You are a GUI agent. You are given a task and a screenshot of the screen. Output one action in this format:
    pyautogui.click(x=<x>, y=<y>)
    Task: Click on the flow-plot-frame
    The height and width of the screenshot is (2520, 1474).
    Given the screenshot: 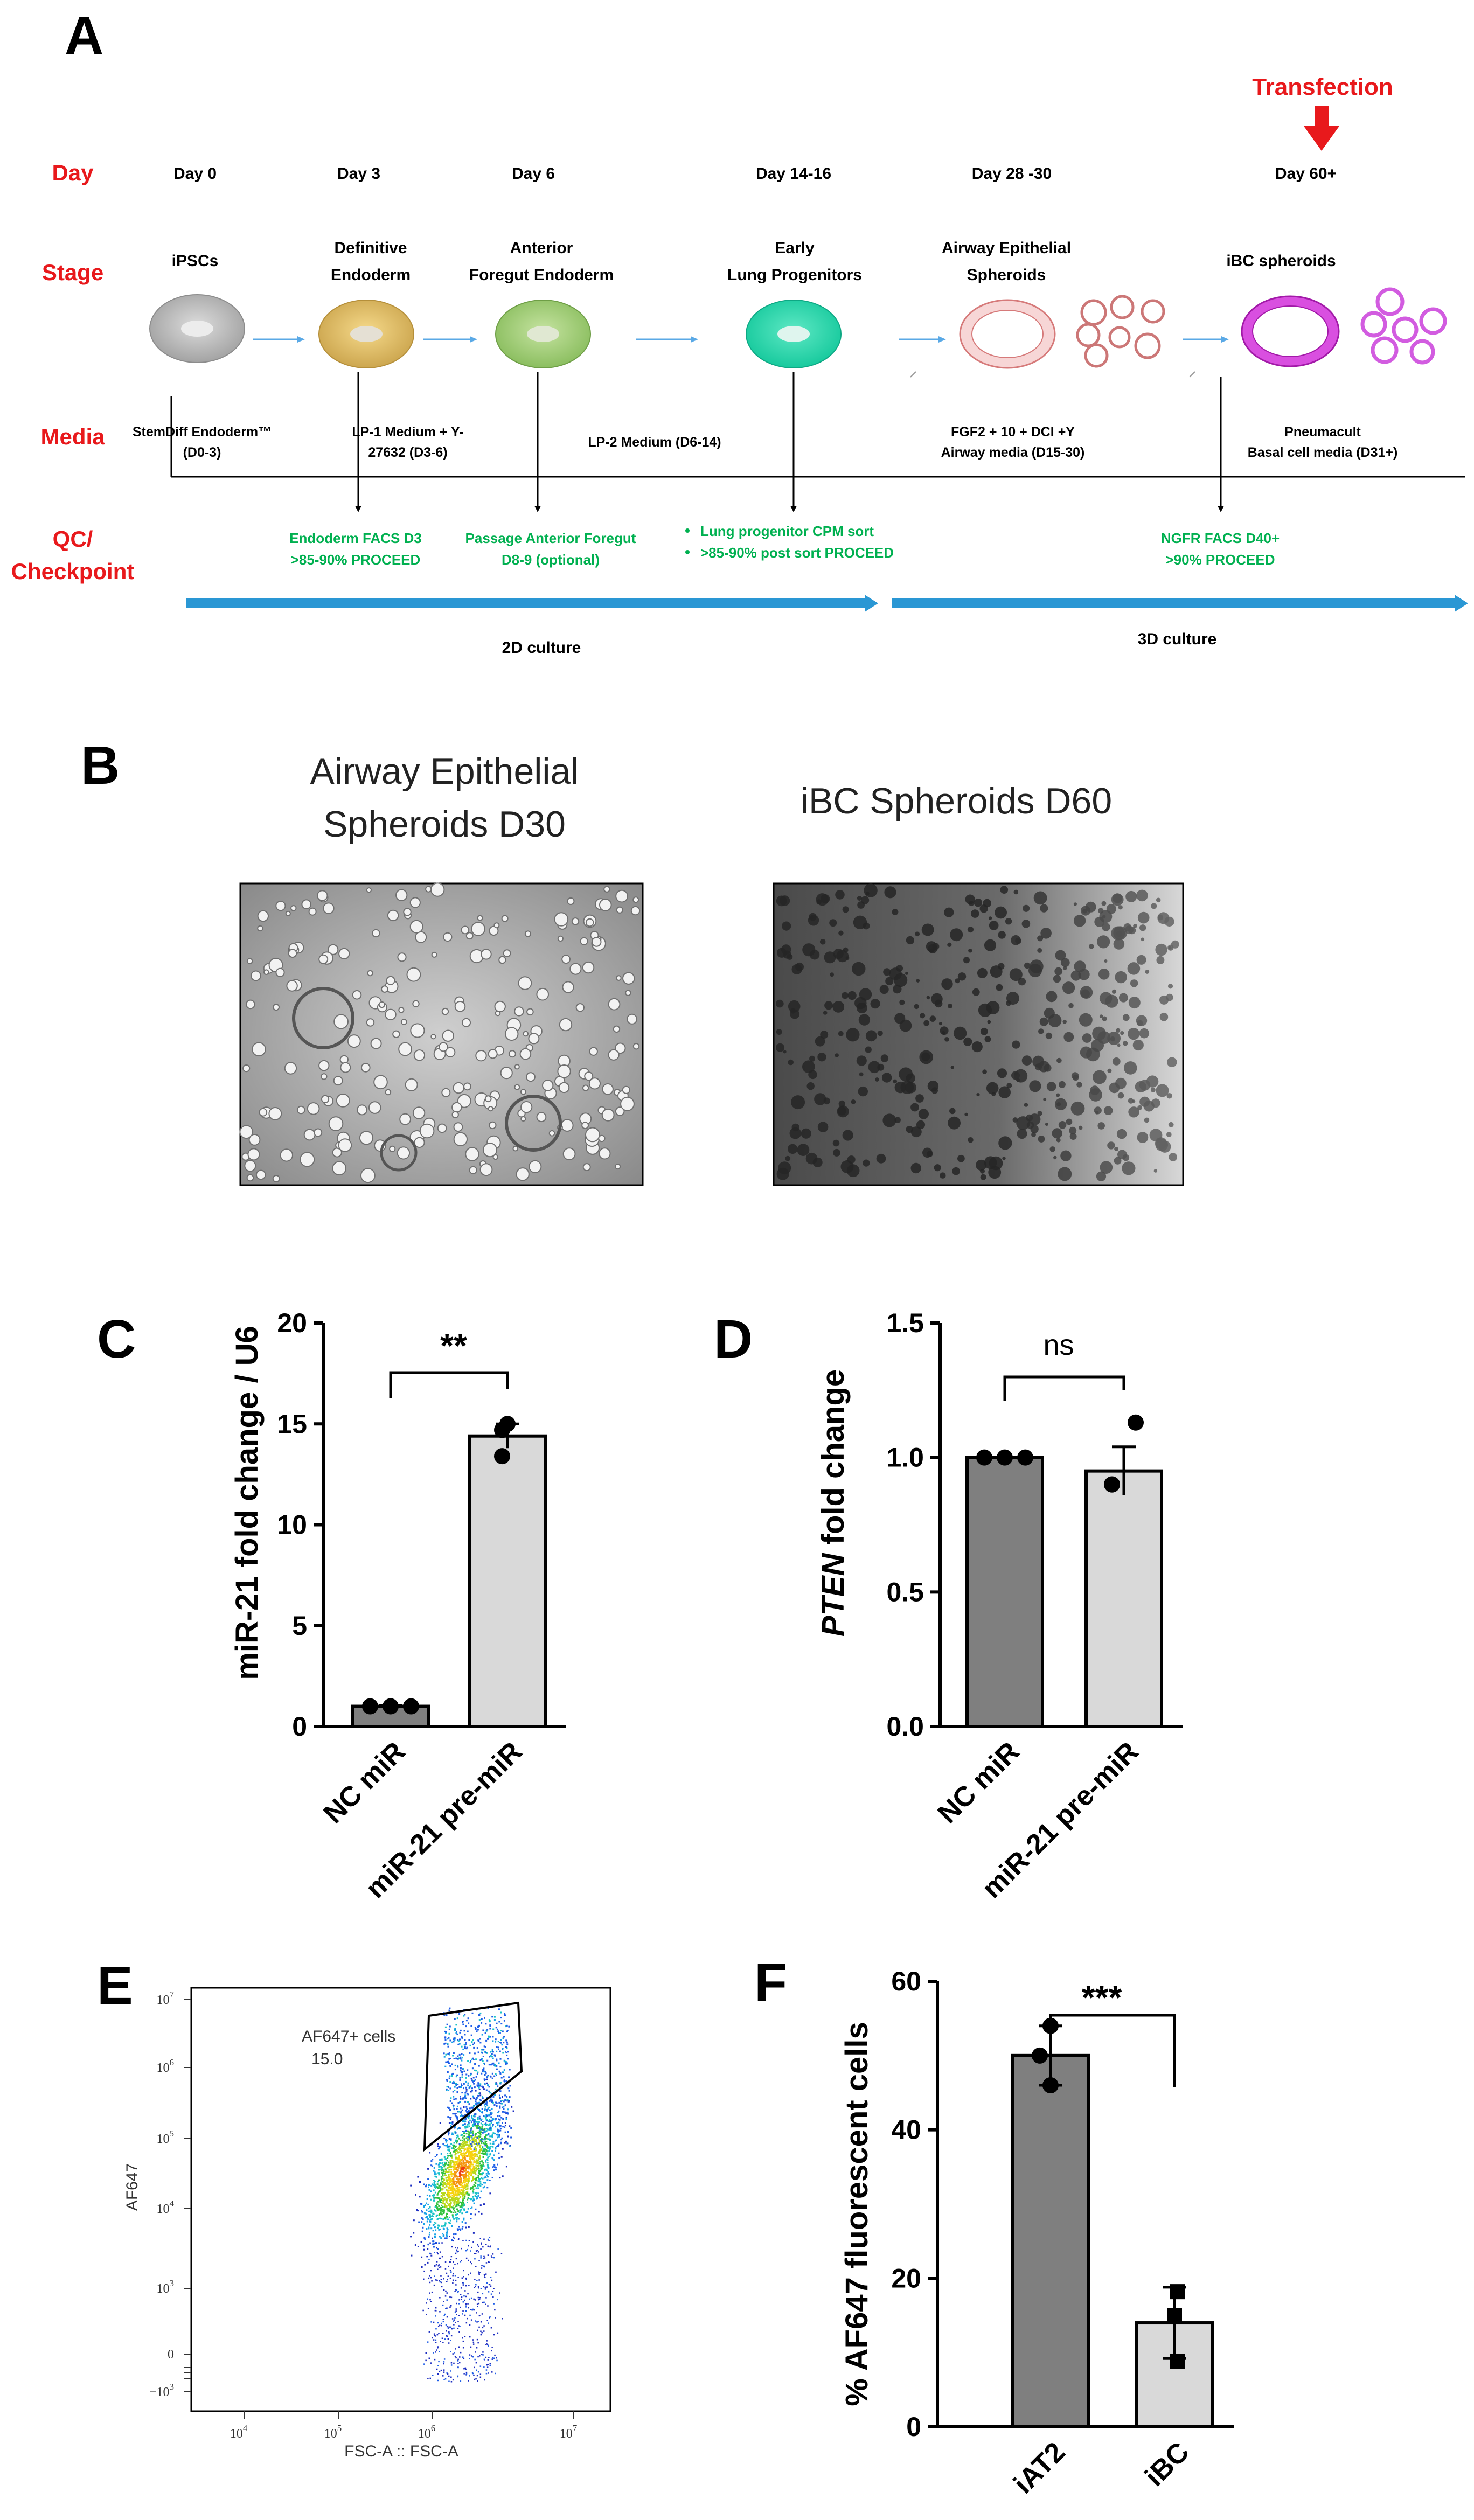 What is the action you would take?
    pyautogui.click(x=400, y=2199)
    